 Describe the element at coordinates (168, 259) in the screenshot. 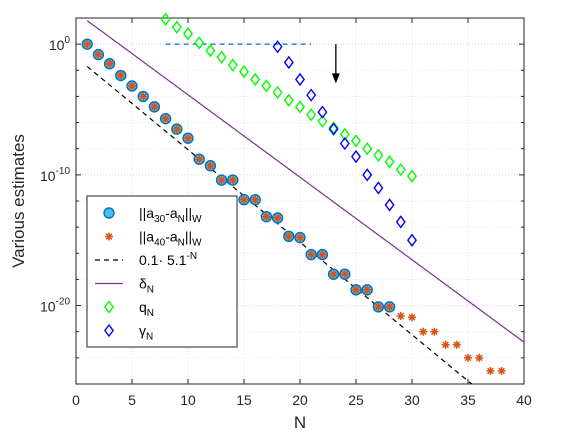

I see `legend-label-ref: 0.1· 5.1-N` at that location.